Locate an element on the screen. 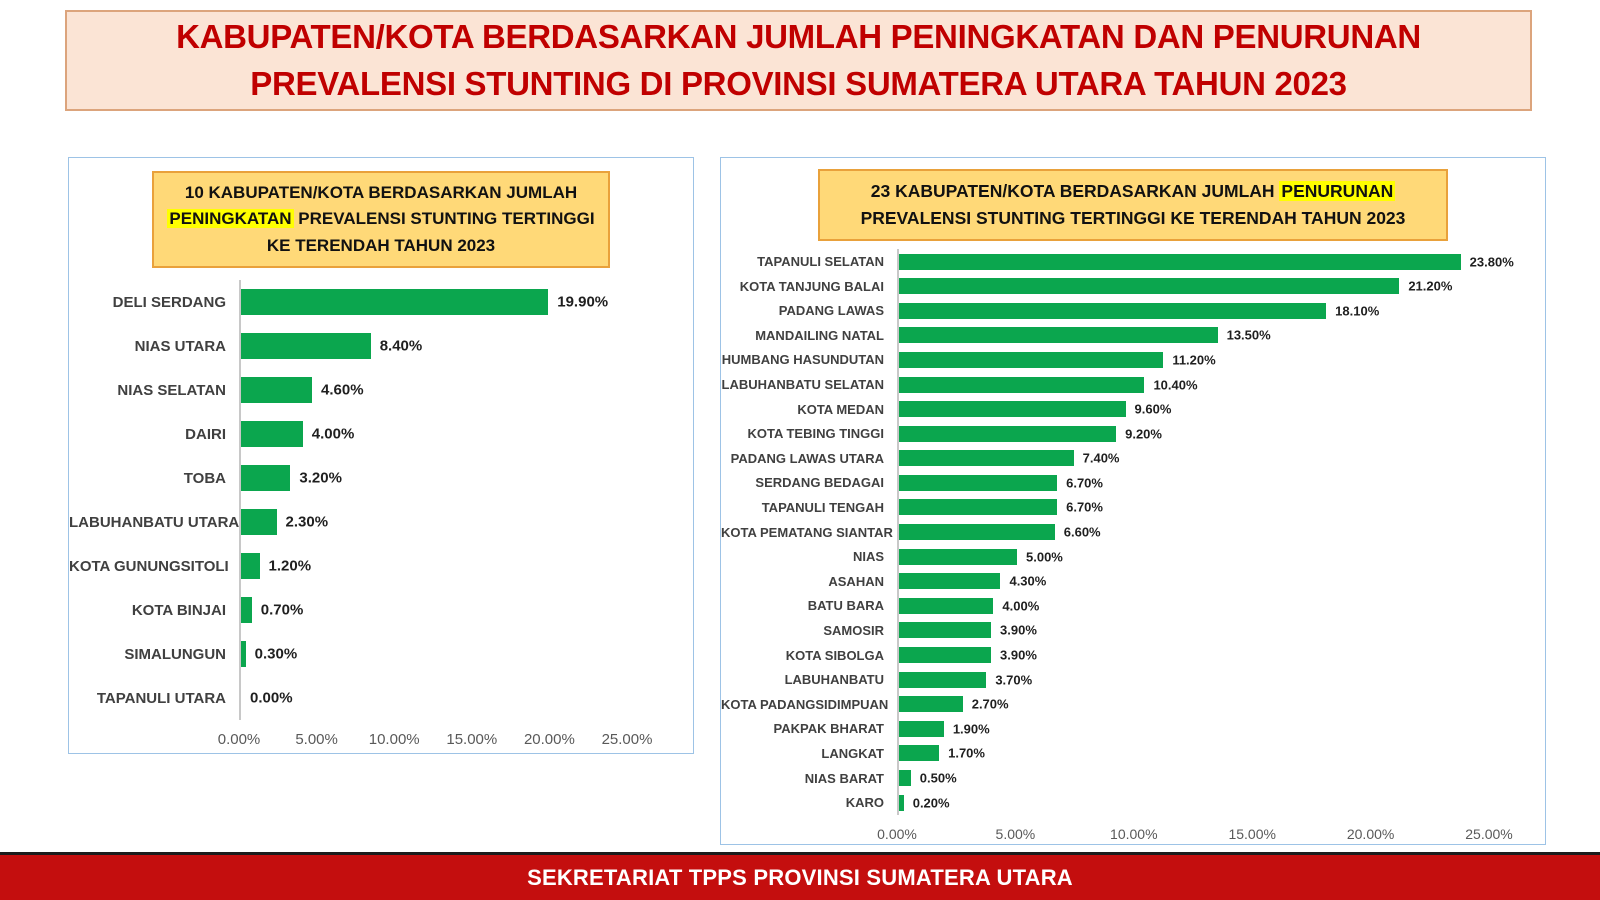 The height and width of the screenshot is (900, 1600). data-label: 18.10% is located at coordinates (1357, 311).